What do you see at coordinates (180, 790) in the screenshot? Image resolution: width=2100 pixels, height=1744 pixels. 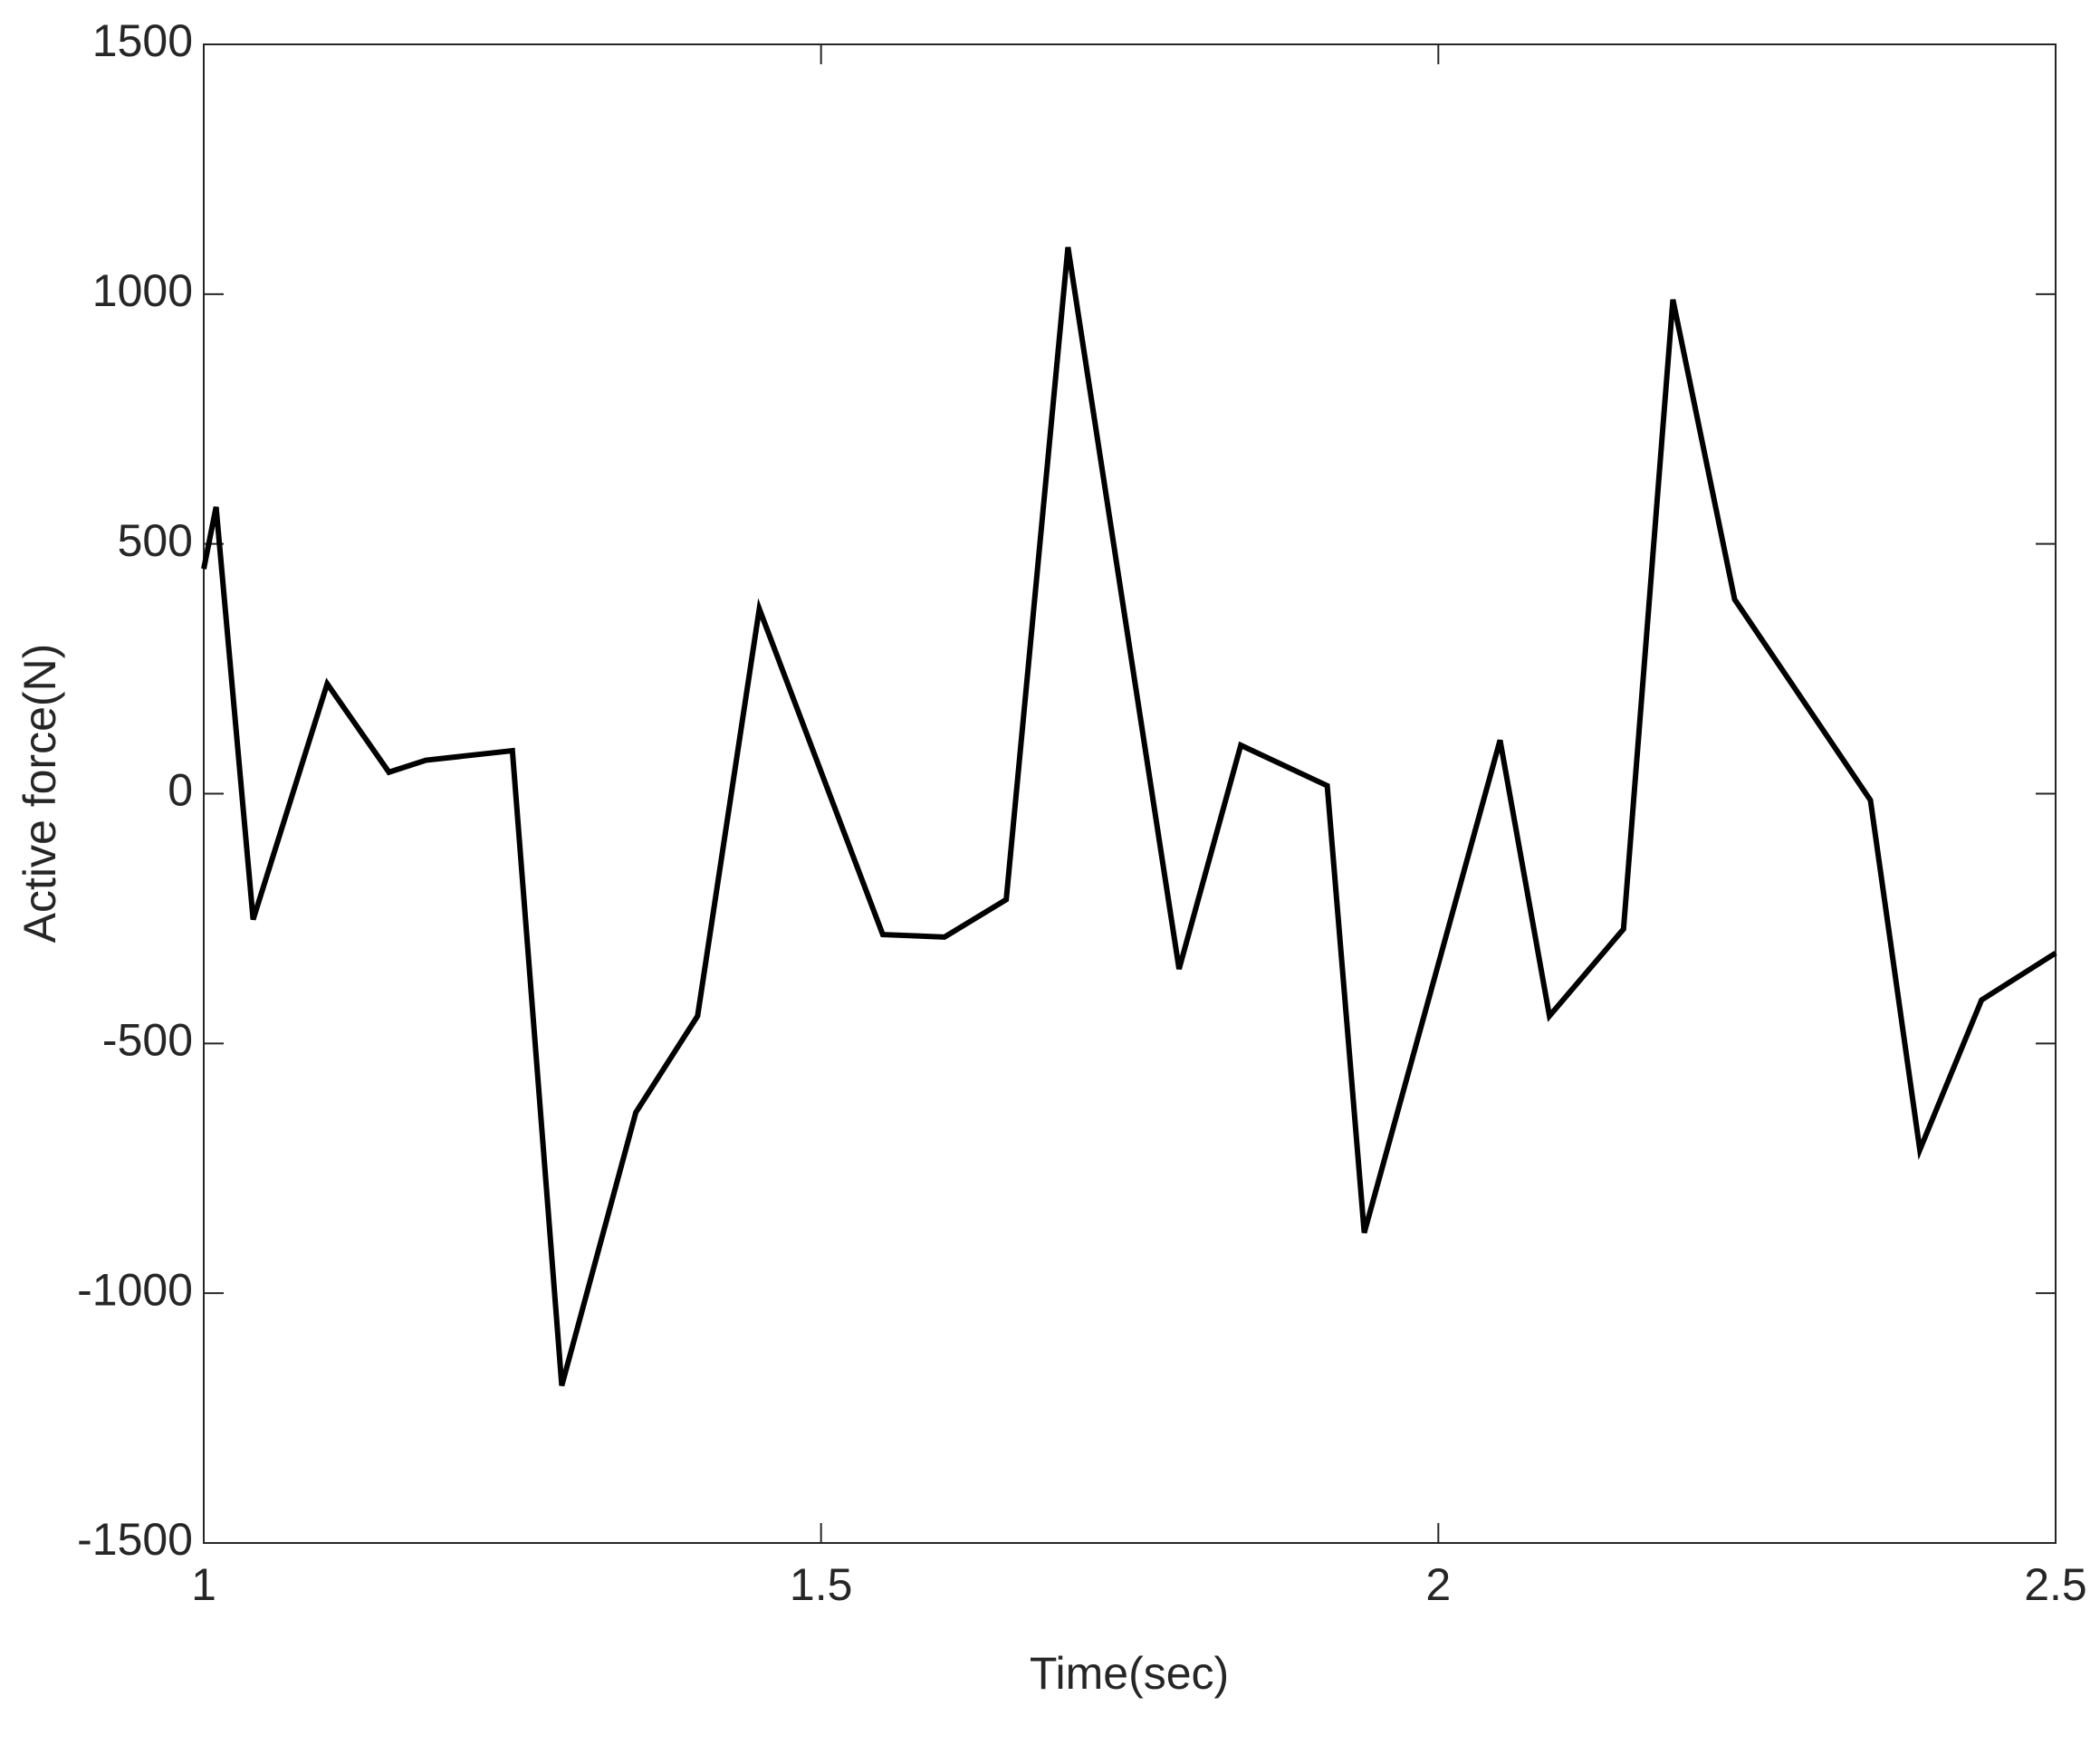 I see `y-tick-label: 0` at bounding box center [180, 790].